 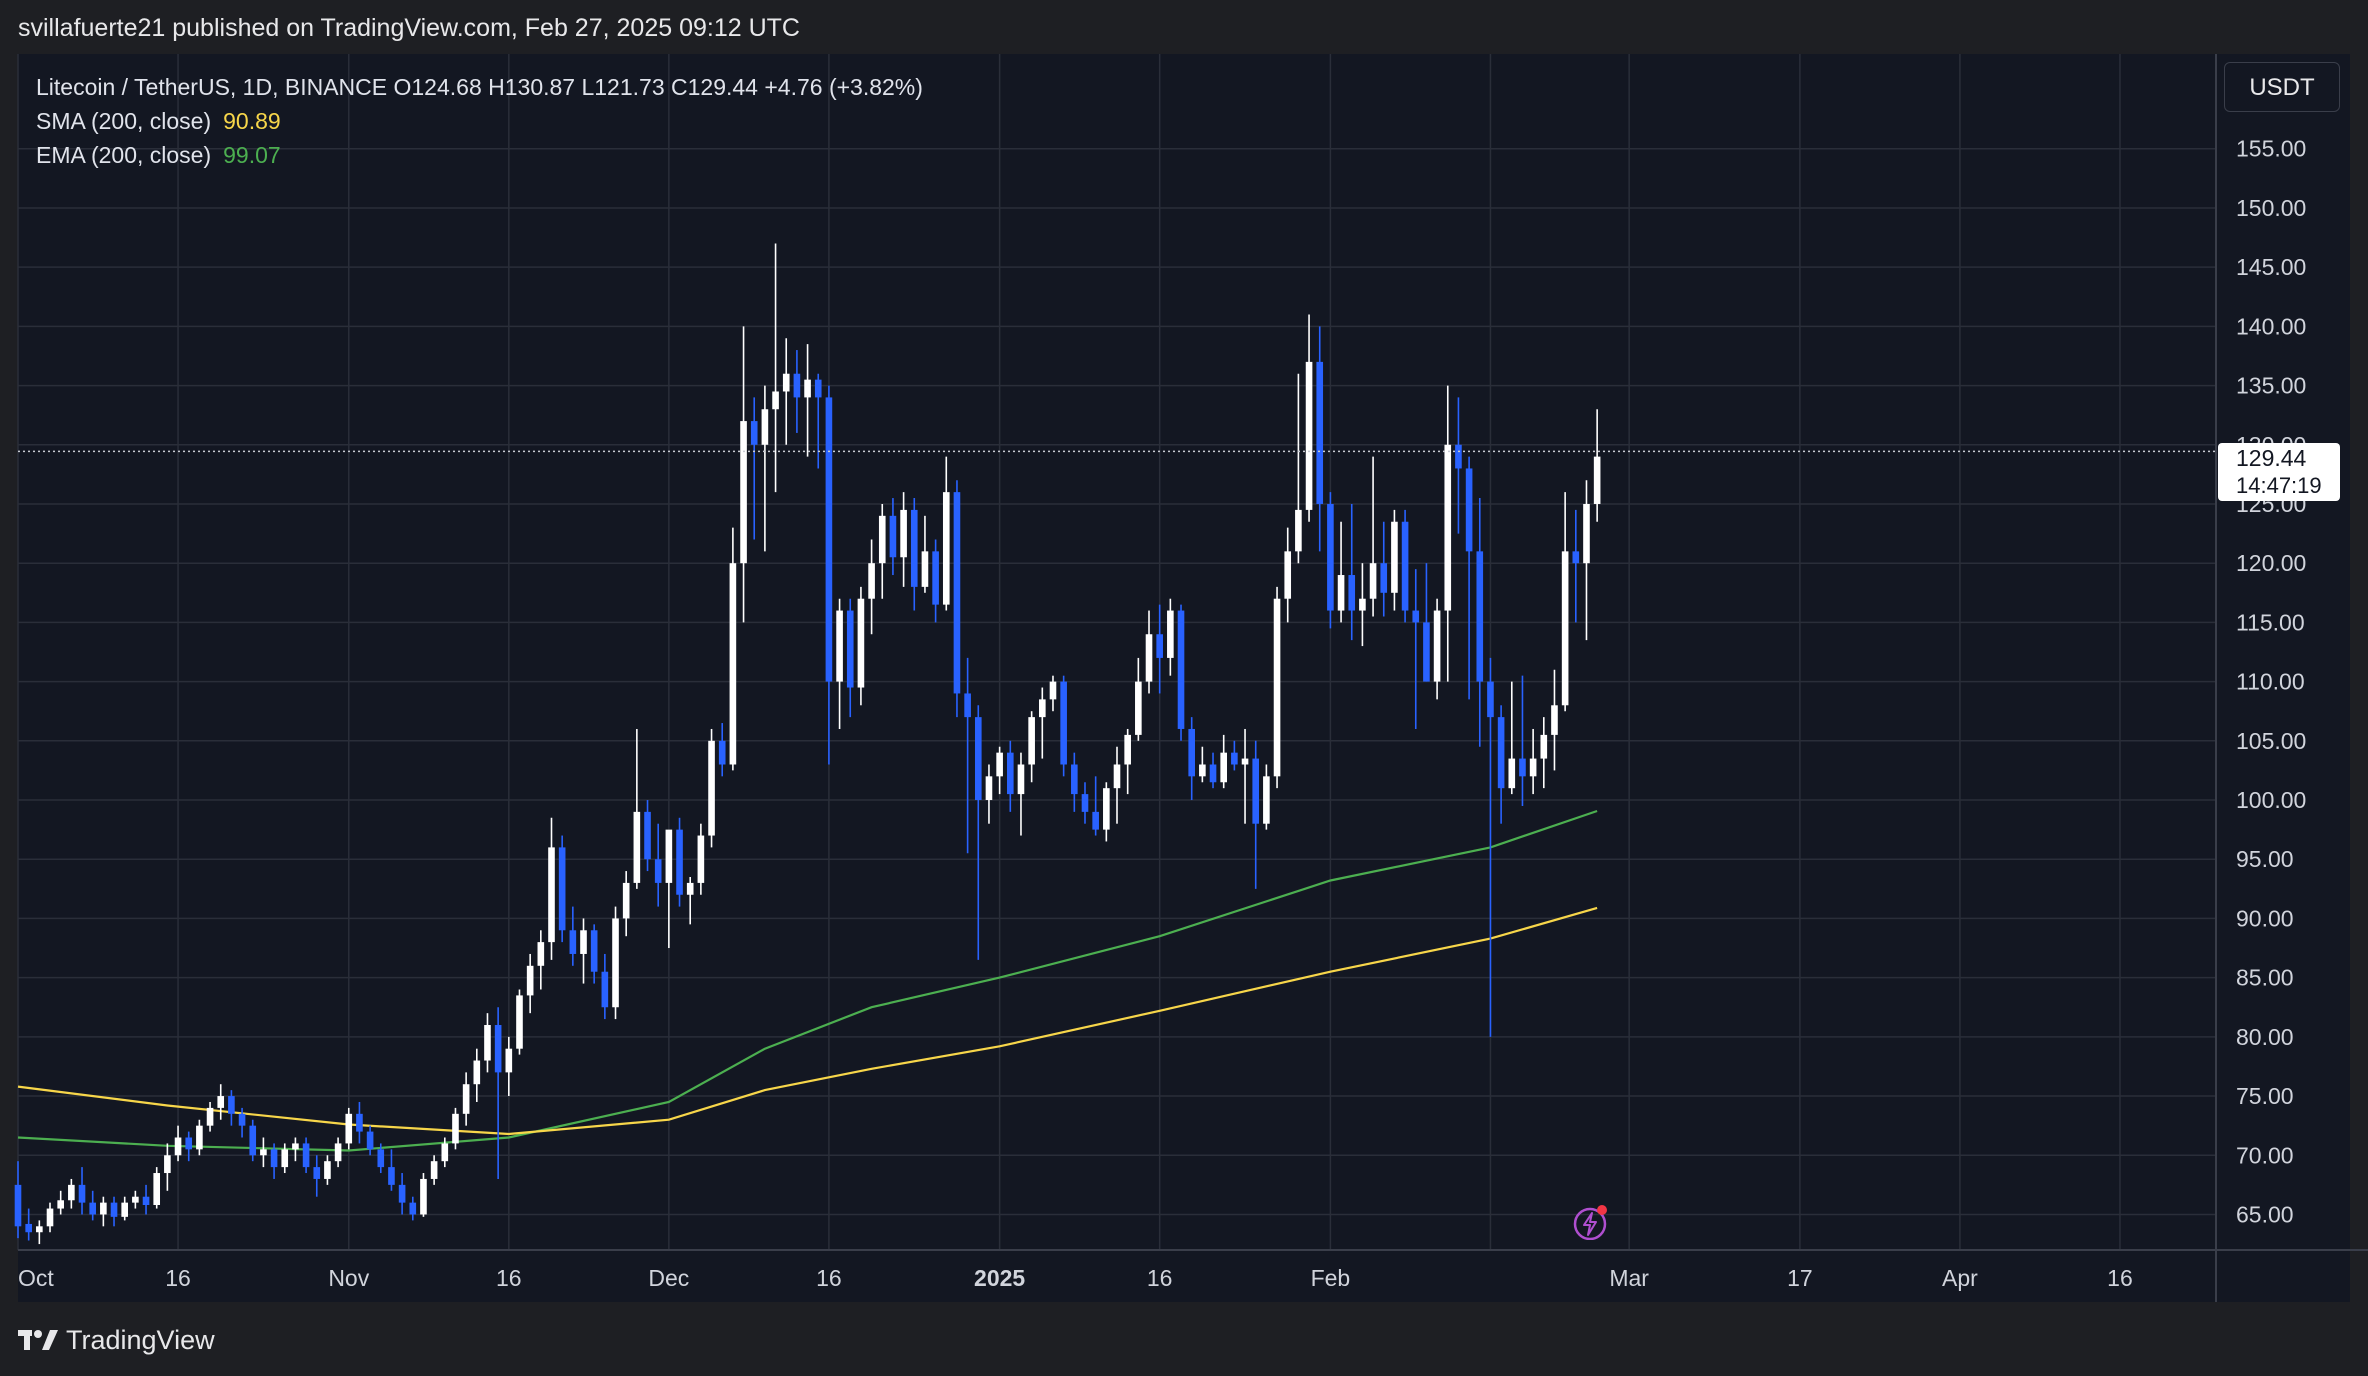 What do you see at coordinates (2271, 741) in the screenshot?
I see `y-tick-label: 105.00` at bounding box center [2271, 741].